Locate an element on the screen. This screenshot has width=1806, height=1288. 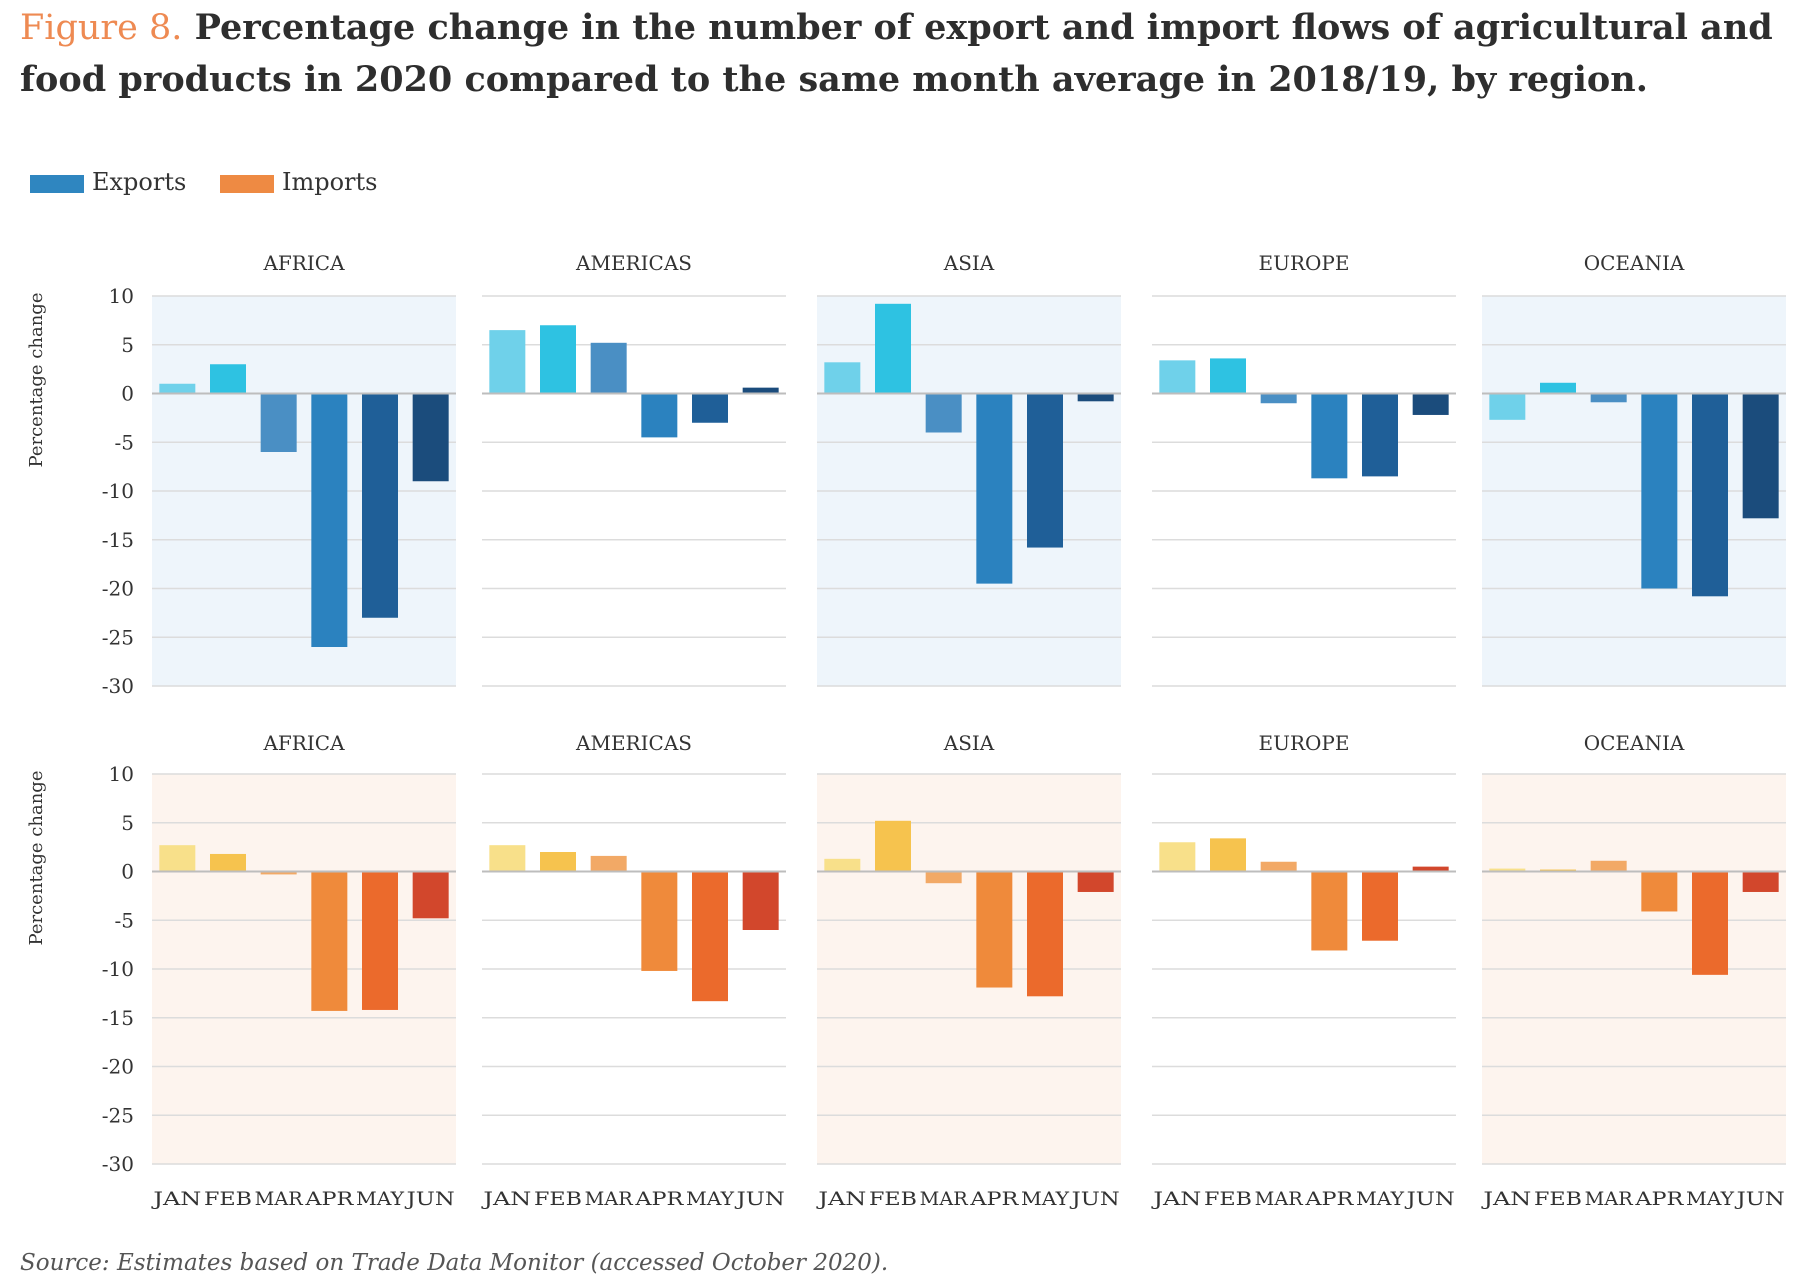
y-axis-label-exports: Percentage change is located at coordinates (36, 380).